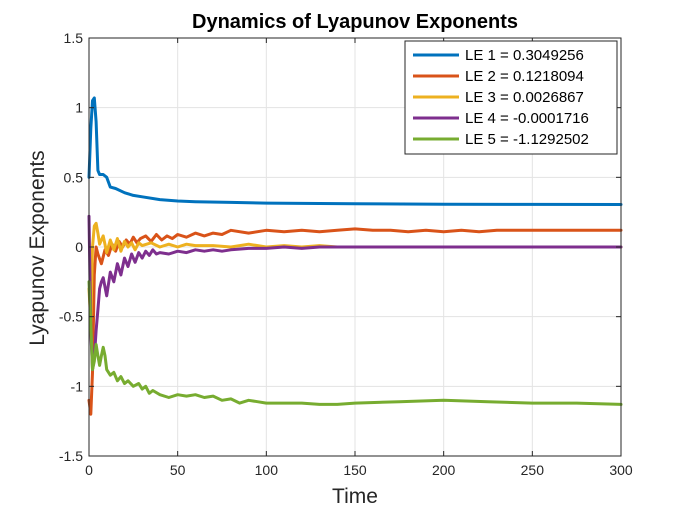 Image resolution: width=686 pixels, height=512 pixels. I want to click on x-tick-label: 300, so click(621, 470).